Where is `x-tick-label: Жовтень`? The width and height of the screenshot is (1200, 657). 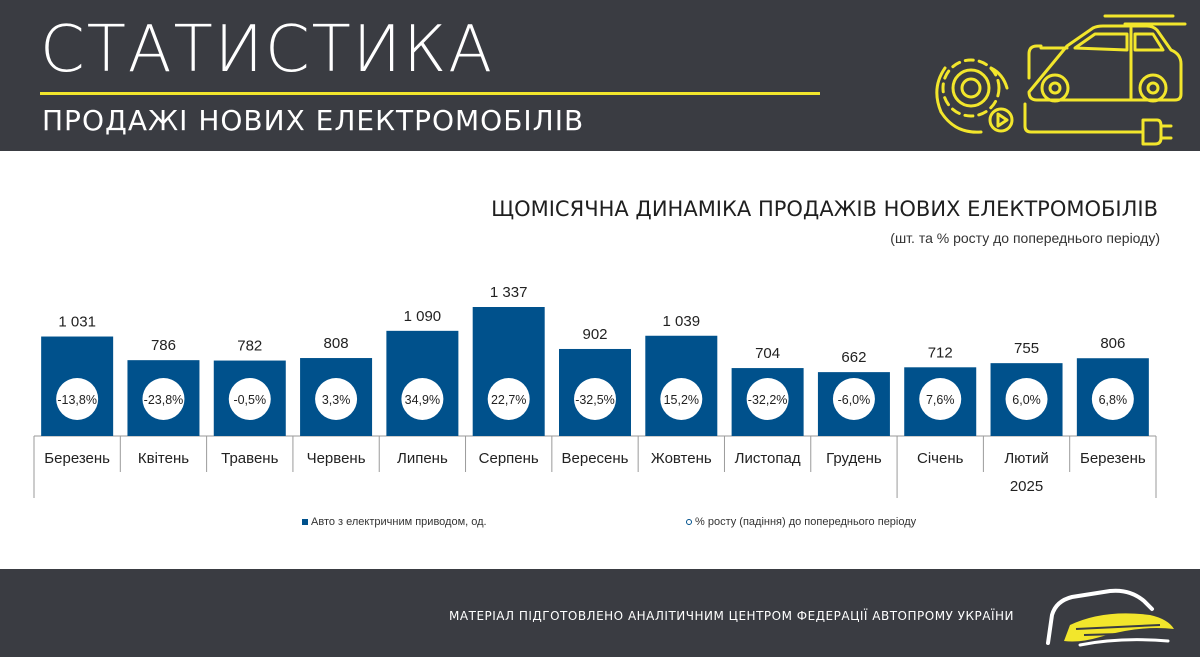
x-tick-label: Жовтень is located at coordinates (681, 458).